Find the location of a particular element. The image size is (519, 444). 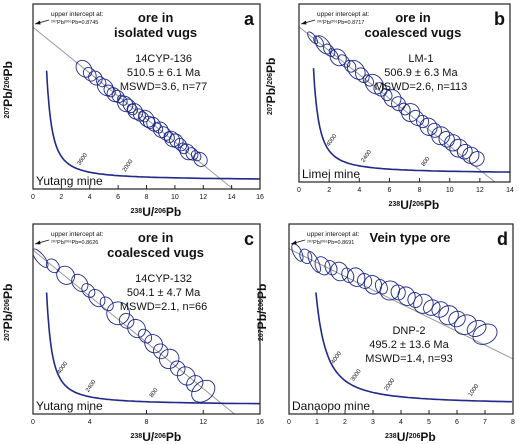

x-tick-label: 2 is located at coordinates (329, 190).